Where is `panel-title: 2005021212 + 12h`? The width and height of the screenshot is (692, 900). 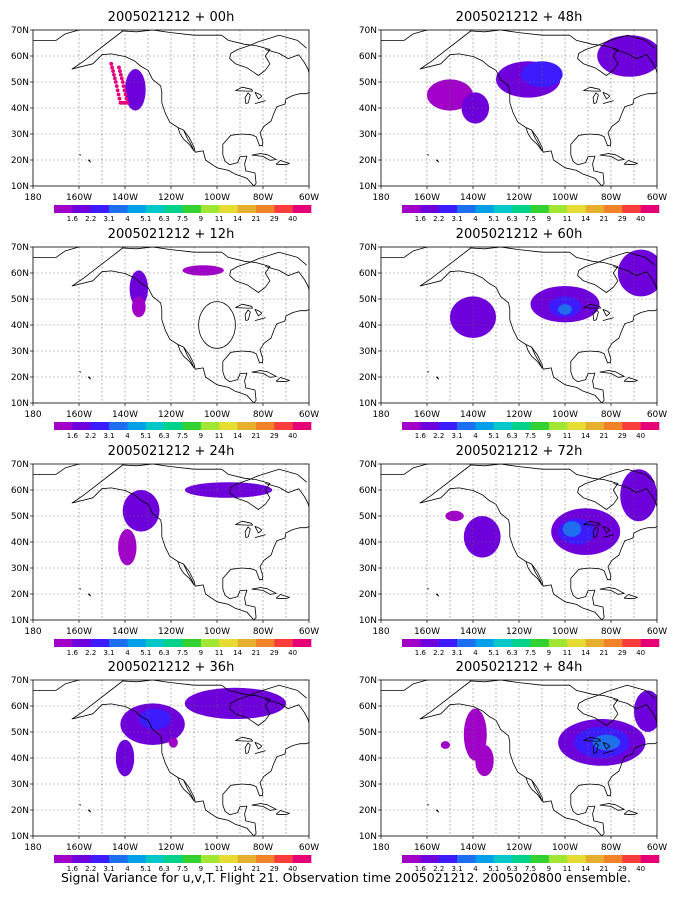
panel-title: 2005021212 + 12h is located at coordinates (171, 234).